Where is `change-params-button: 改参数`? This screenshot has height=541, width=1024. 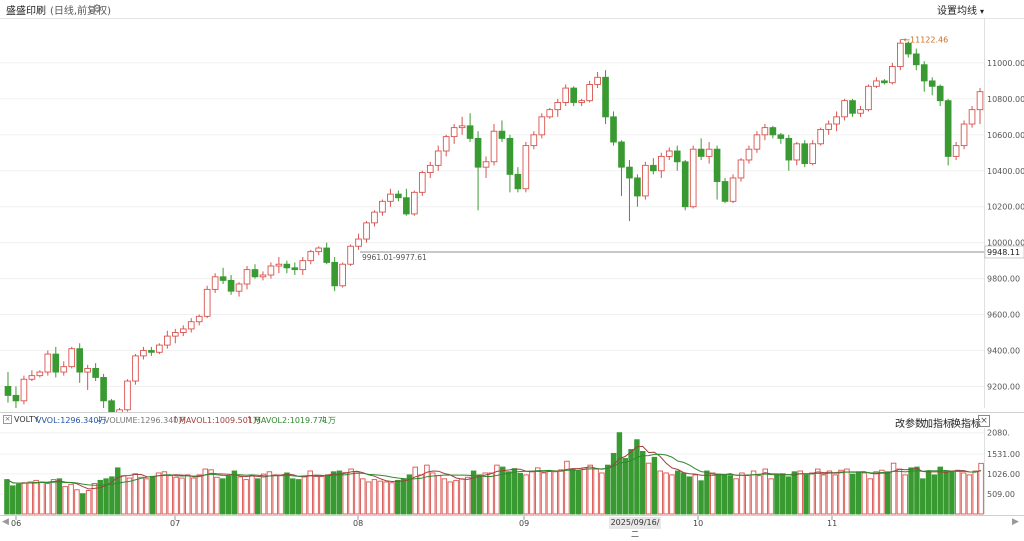
change-params-button: 改参数 is located at coordinates (910, 424).